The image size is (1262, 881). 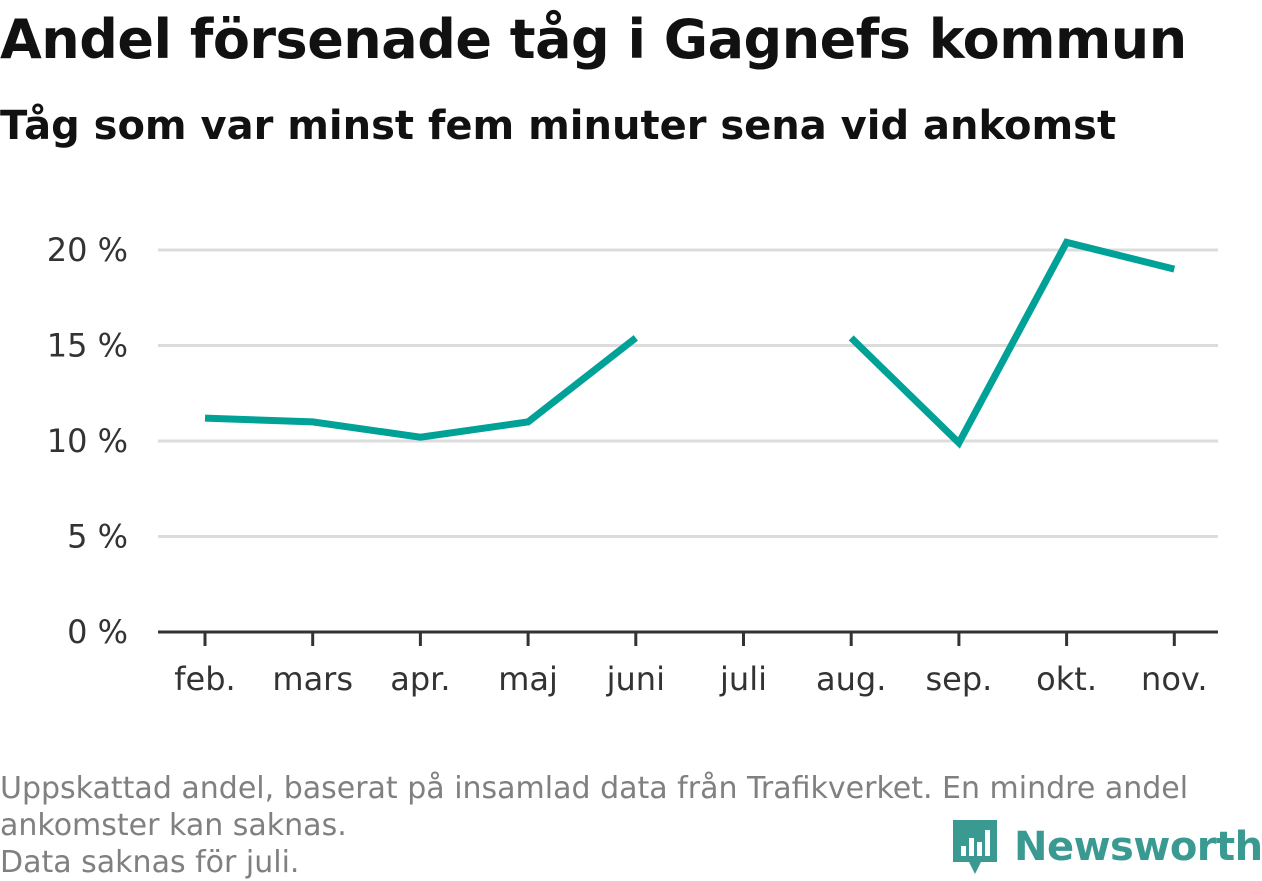 I want to click on chart-title: Andel försenade tåg i Gagnefs kommun, so click(x=593, y=39).